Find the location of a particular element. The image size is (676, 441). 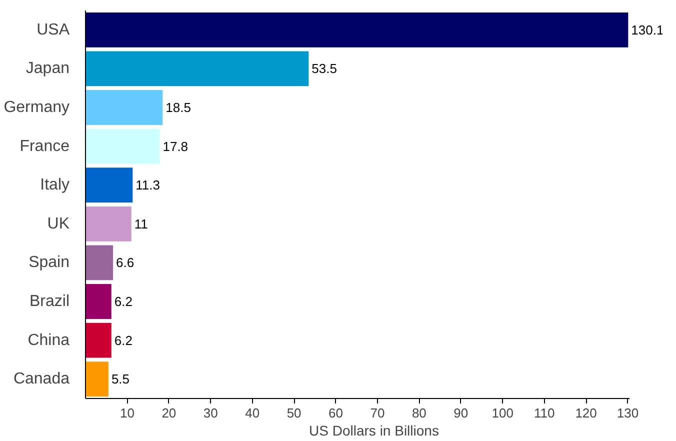

x-tick-label: 100 is located at coordinates (503, 413).